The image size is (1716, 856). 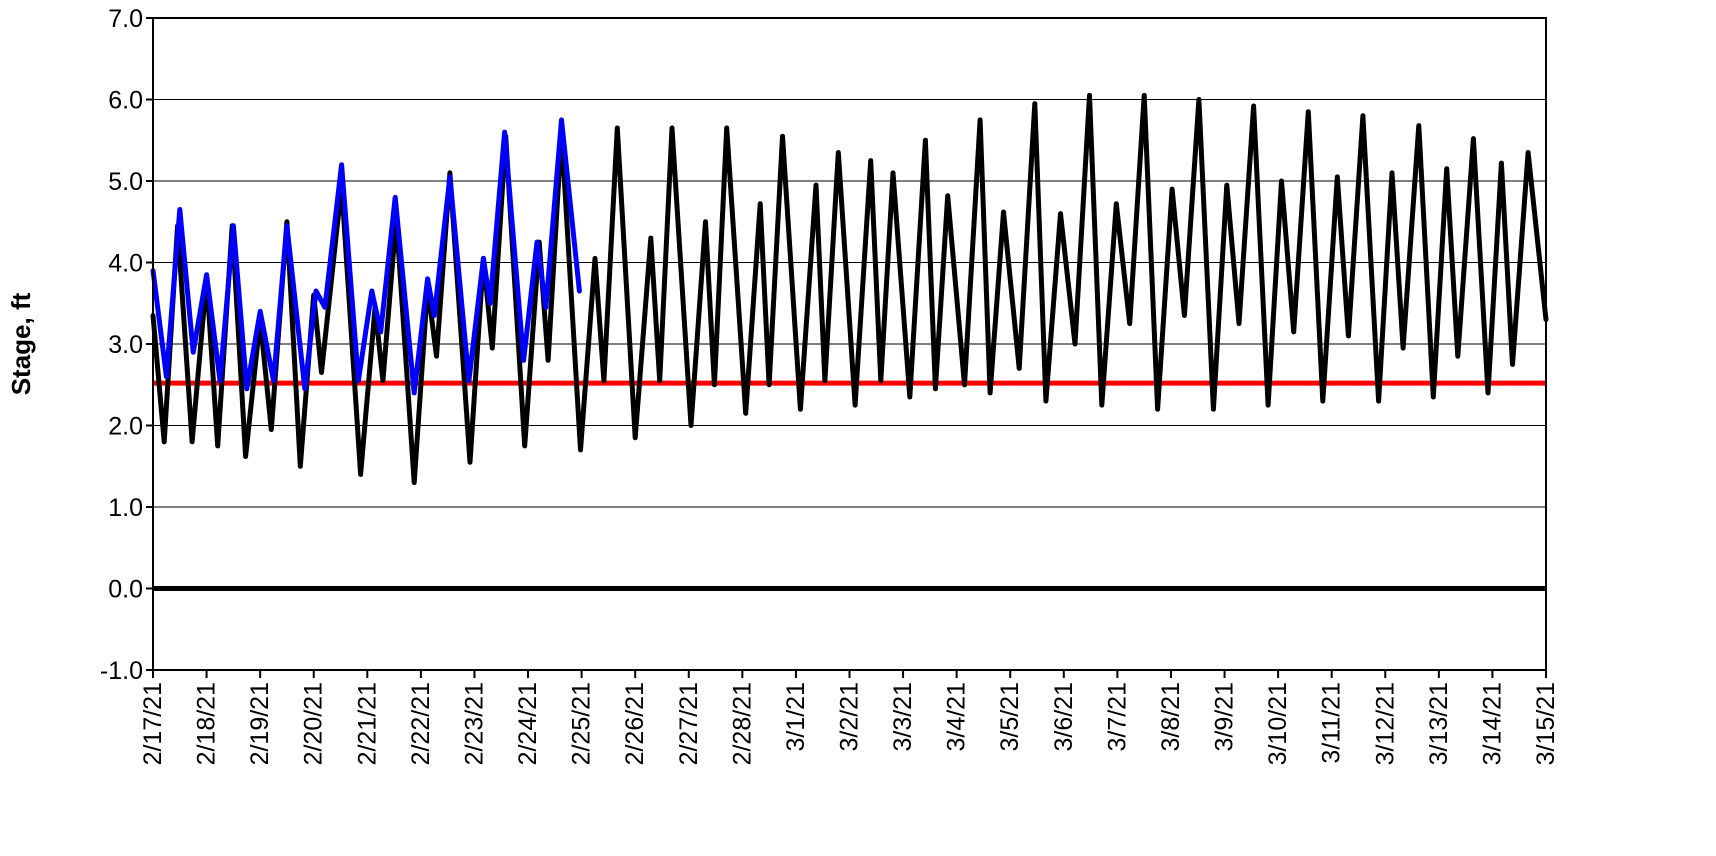 What do you see at coordinates (260, 723) in the screenshot?
I see `x-tick-label: 2/19/21` at bounding box center [260, 723].